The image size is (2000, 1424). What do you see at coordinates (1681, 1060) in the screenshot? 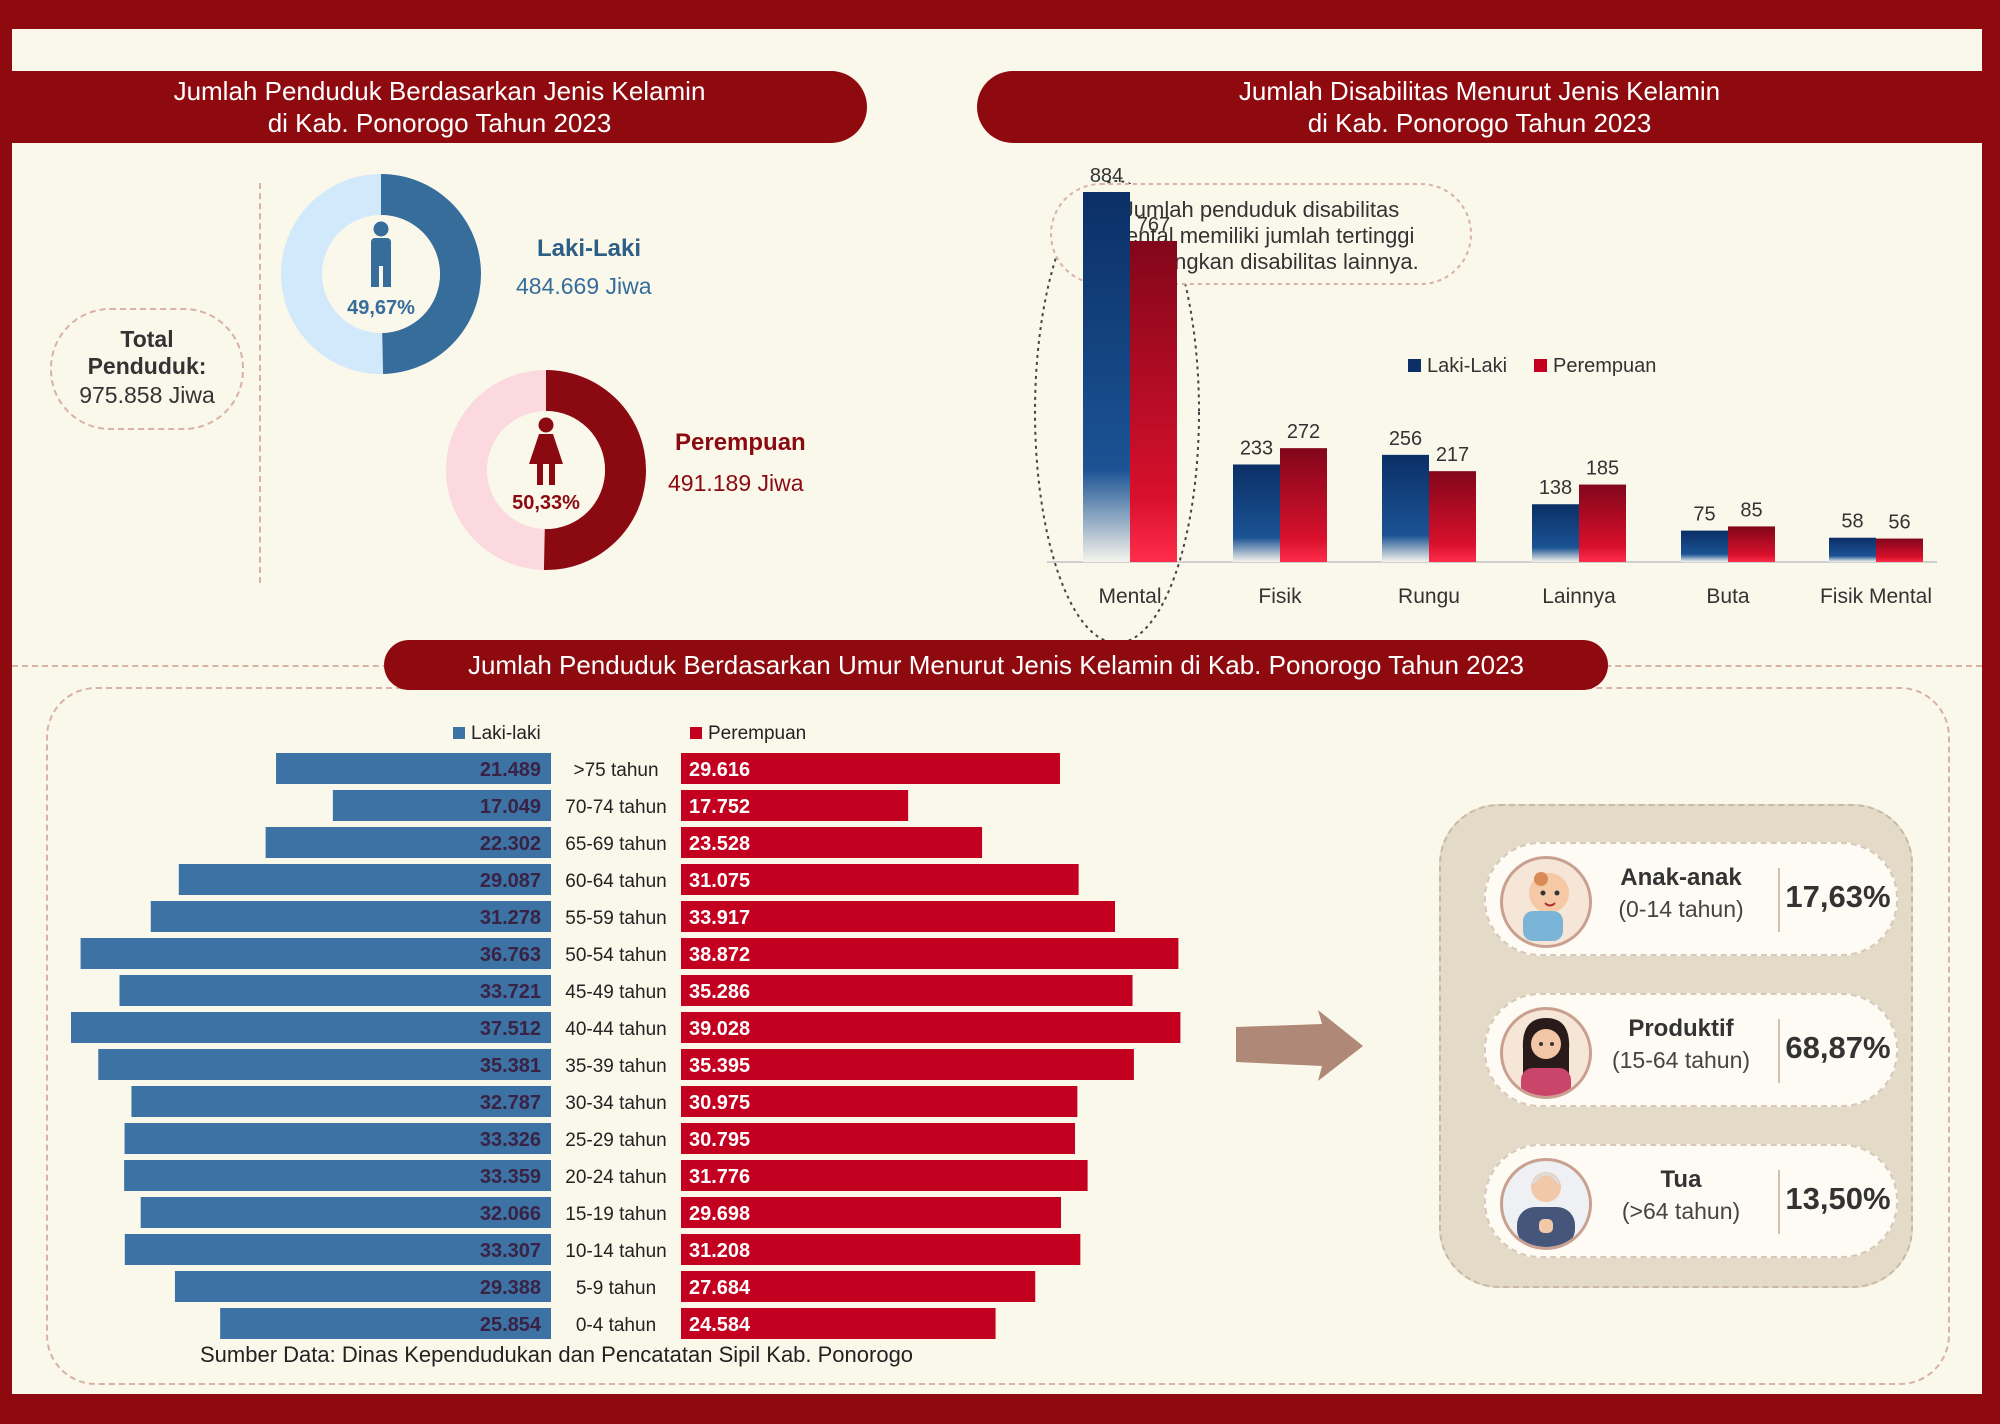
I see `category-range: (15-64 tahun)` at bounding box center [1681, 1060].